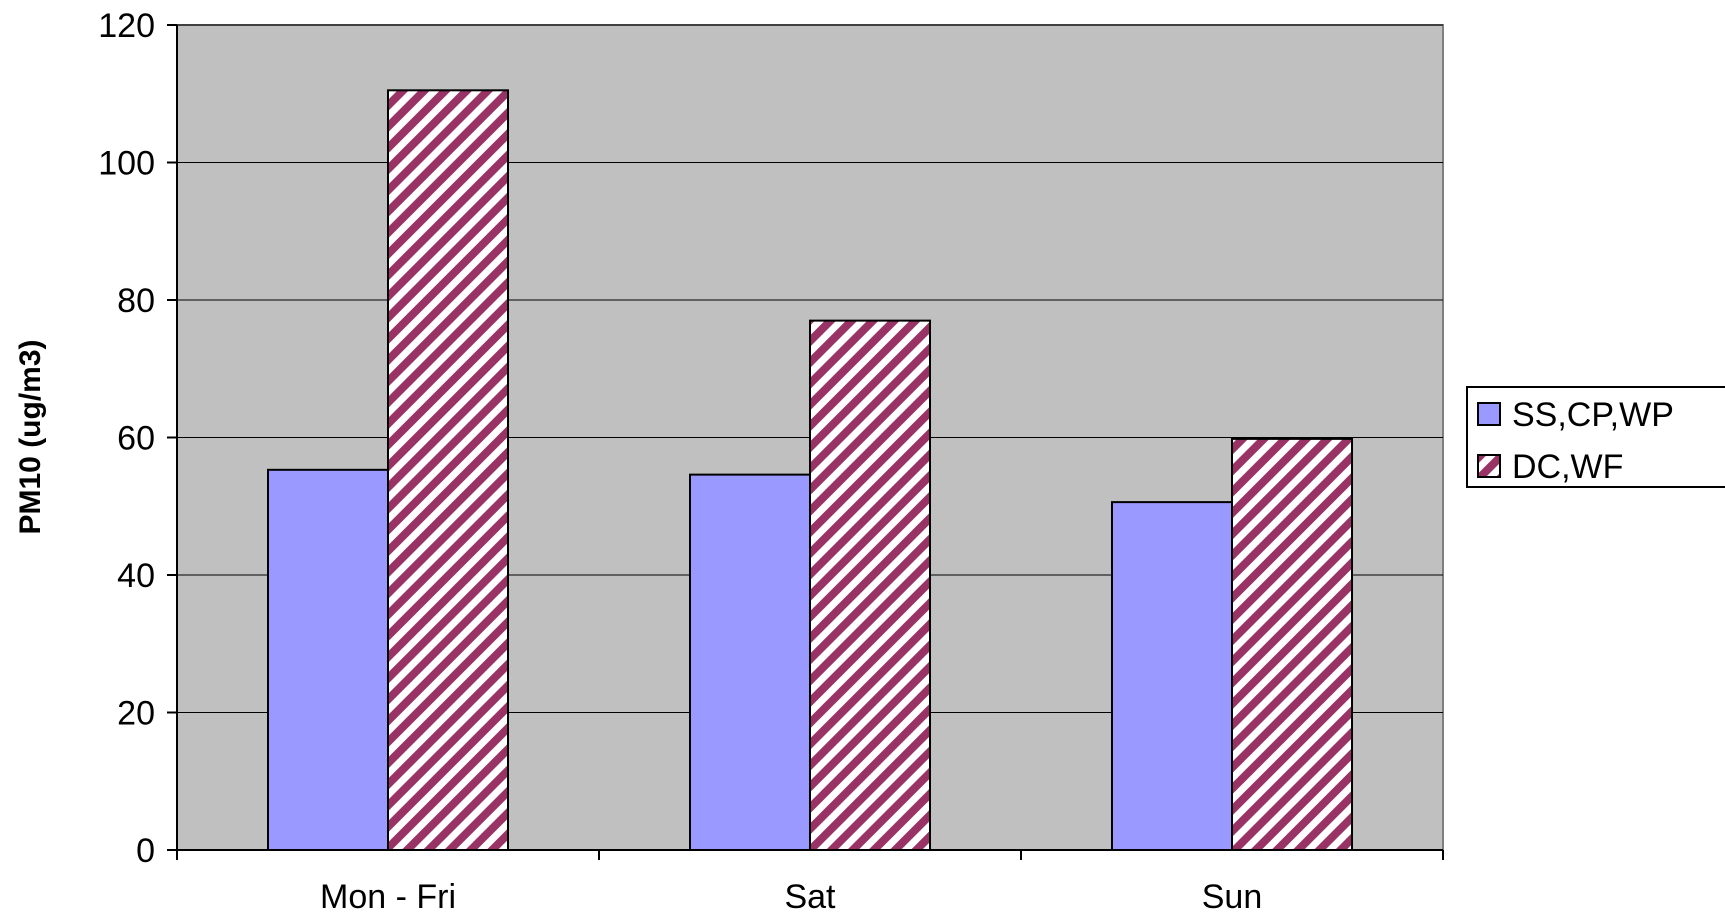 The height and width of the screenshot is (923, 1725). Describe the element at coordinates (1593, 415) in the screenshot. I see `legend-label-series-1: SS,CP,WP` at that location.